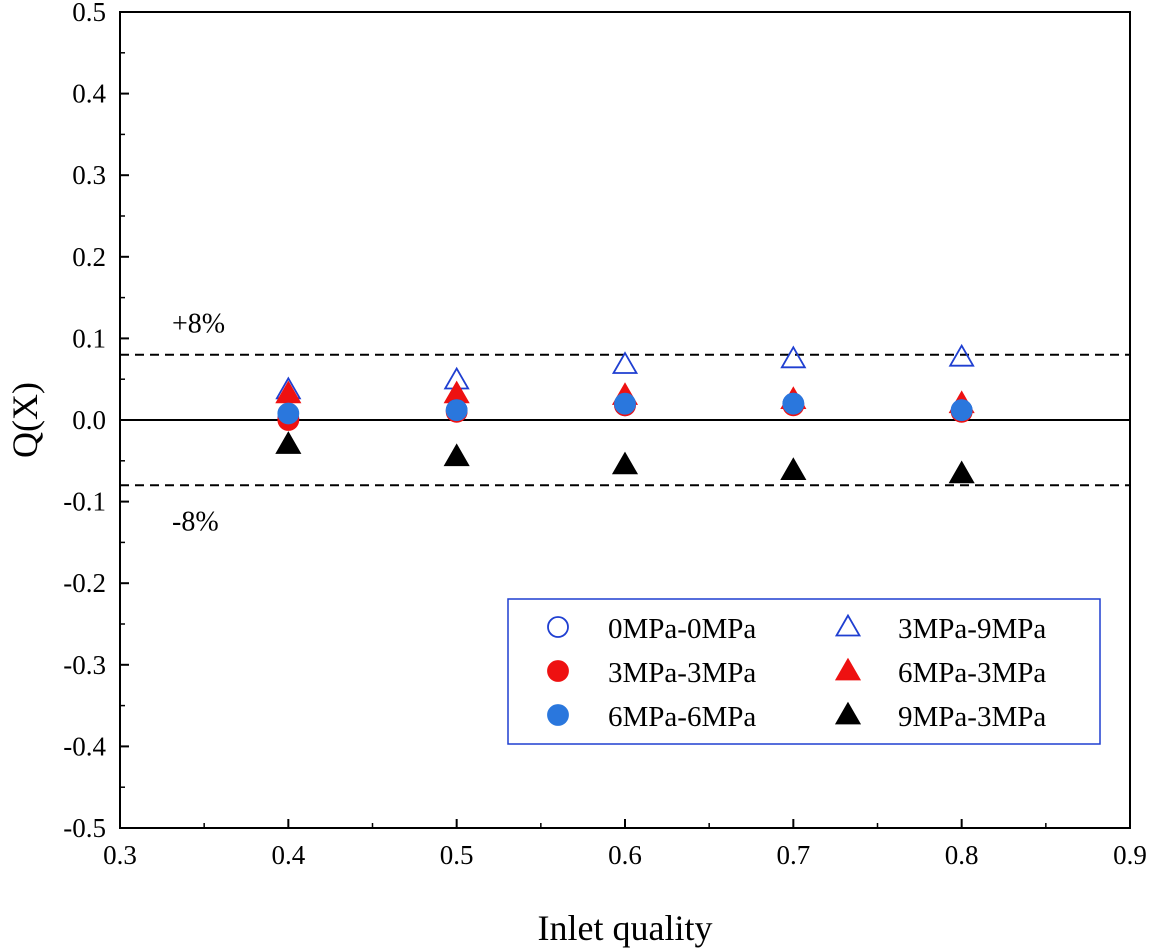 This screenshot has height=948, width=1151. What do you see at coordinates (84, 746) in the screenshot?
I see `y-tick-label: -0.4` at bounding box center [84, 746].